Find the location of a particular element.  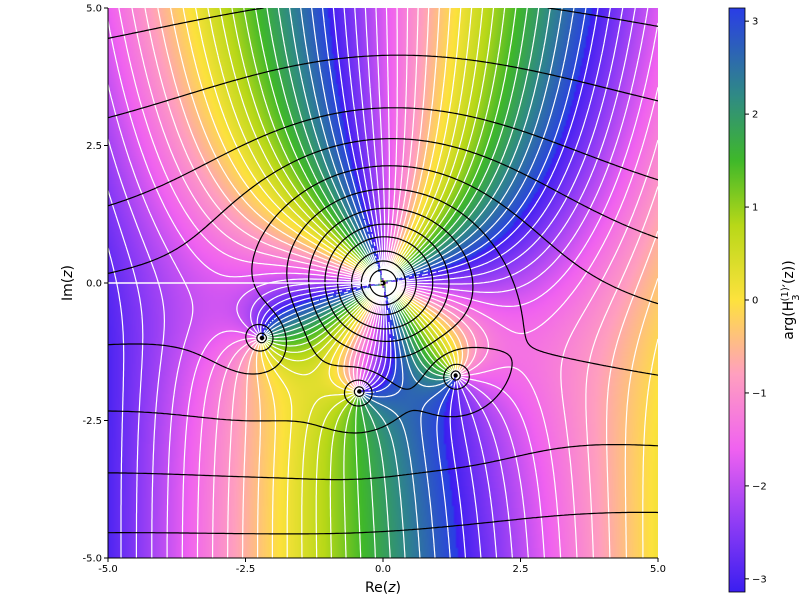

y-axis-label: Im(z) is located at coordinates (68, 283).